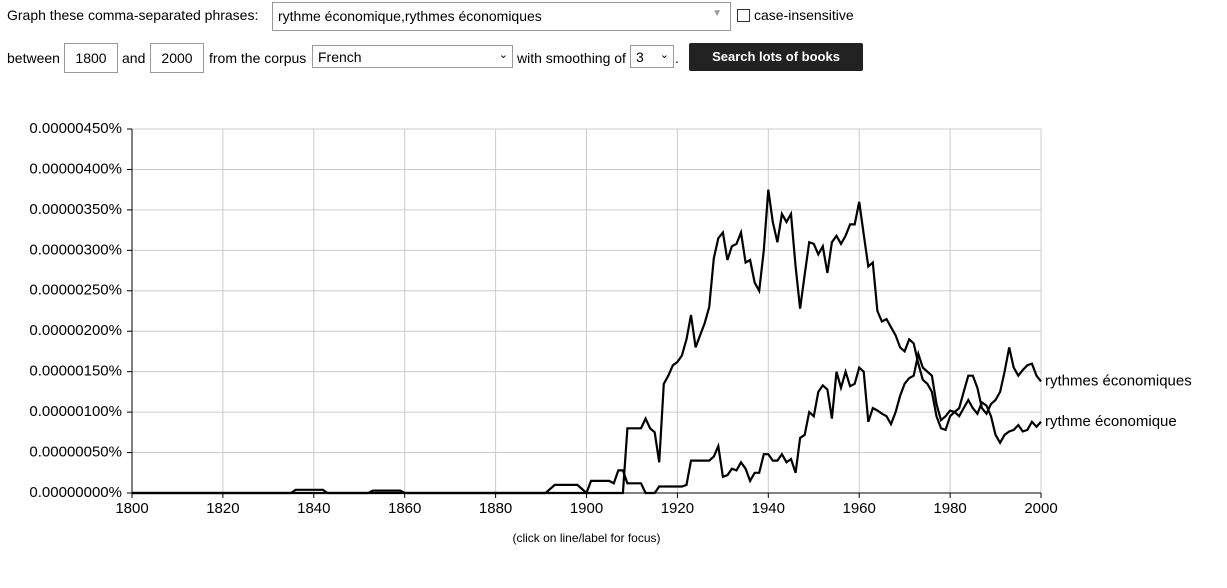 Image resolution: width=1227 pixels, height=588 pixels. Describe the element at coordinates (75, 128) in the screenshot. I see `y-tick-label: 0.00000450%` at that location.